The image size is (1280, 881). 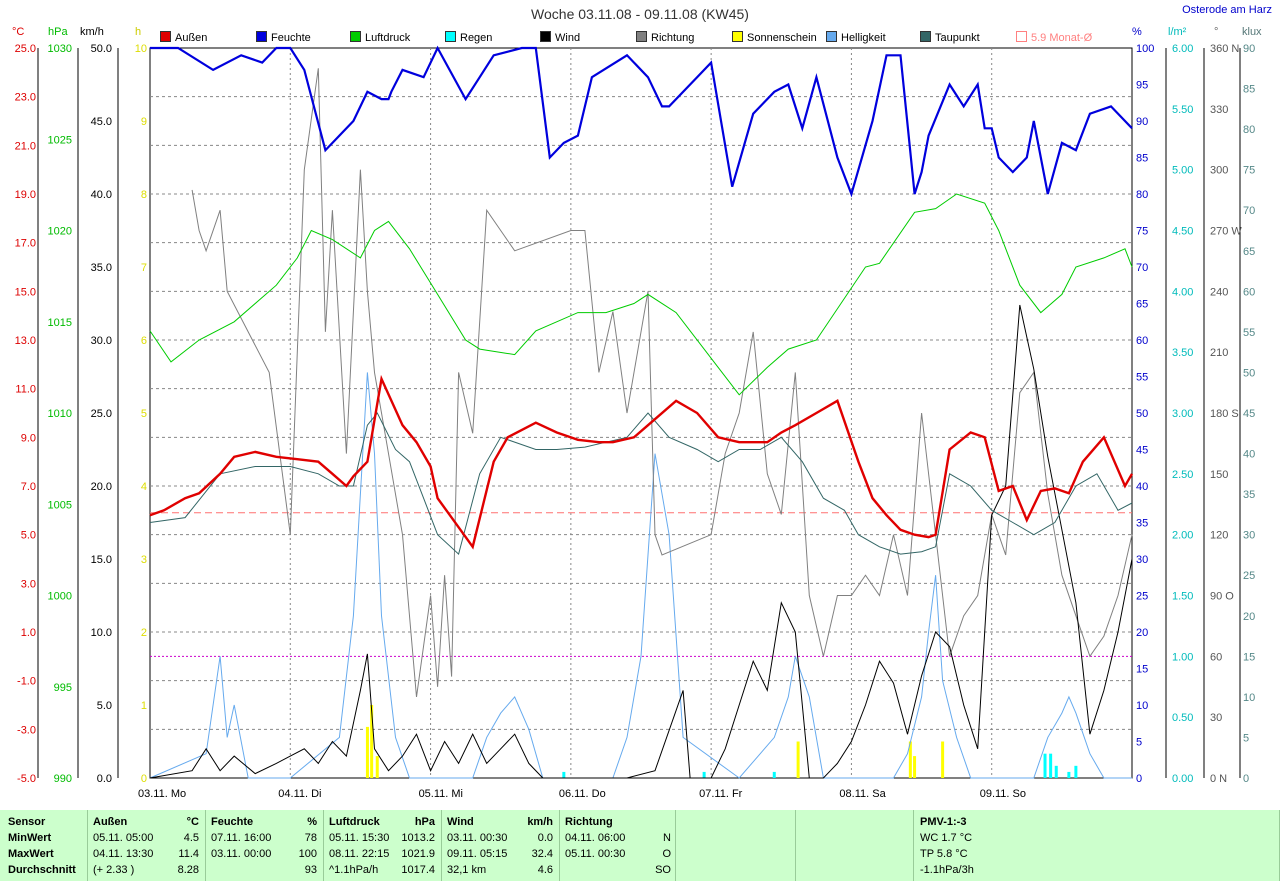 I want to click on temp-tick-label: 21.0, so click(x=25, y=146).